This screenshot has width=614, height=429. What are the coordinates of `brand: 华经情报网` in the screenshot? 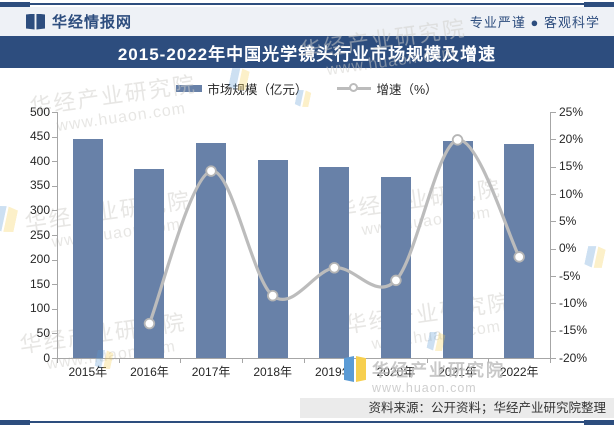 It's located at (79, 21).